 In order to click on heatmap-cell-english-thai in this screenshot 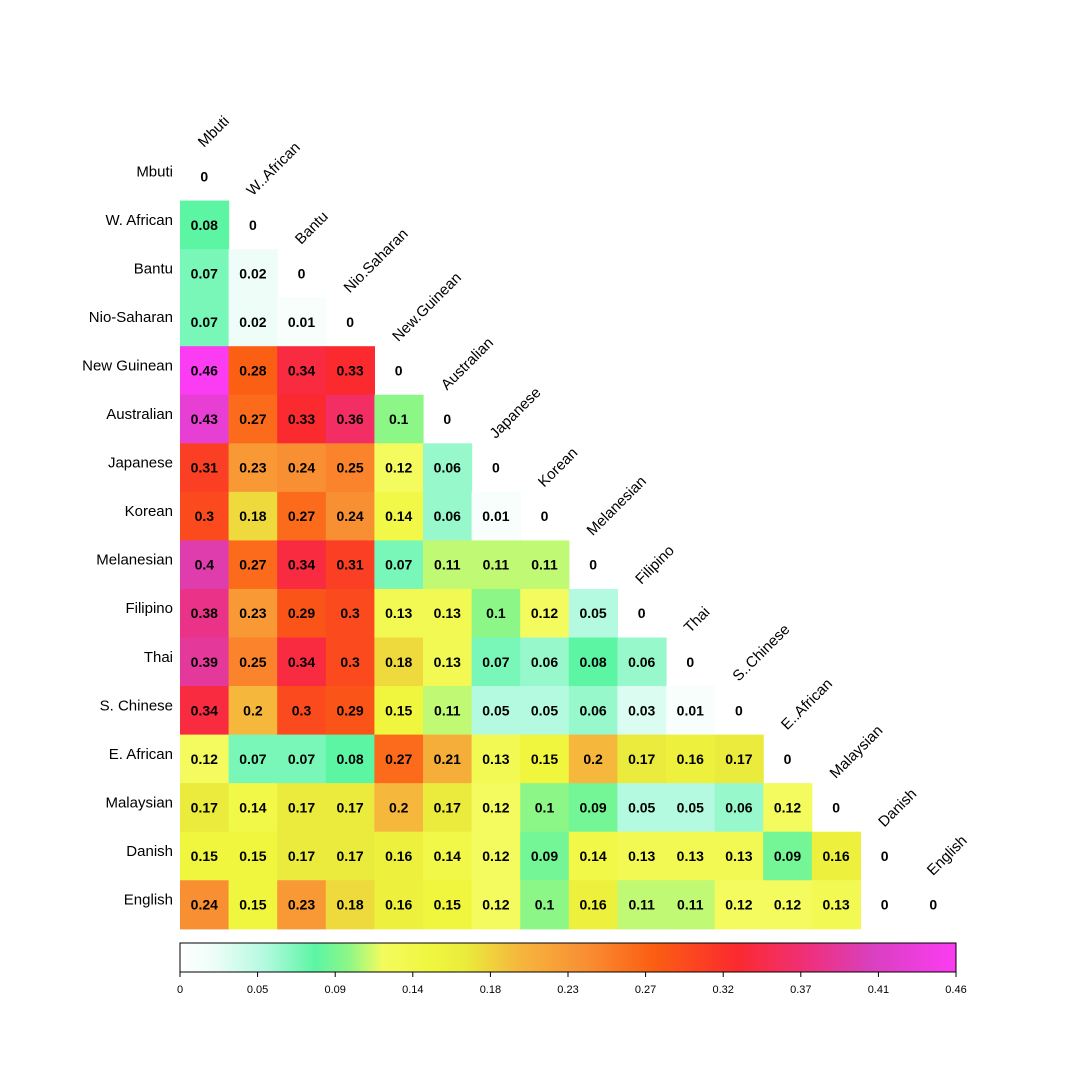, I will do `click(691, 905)`.